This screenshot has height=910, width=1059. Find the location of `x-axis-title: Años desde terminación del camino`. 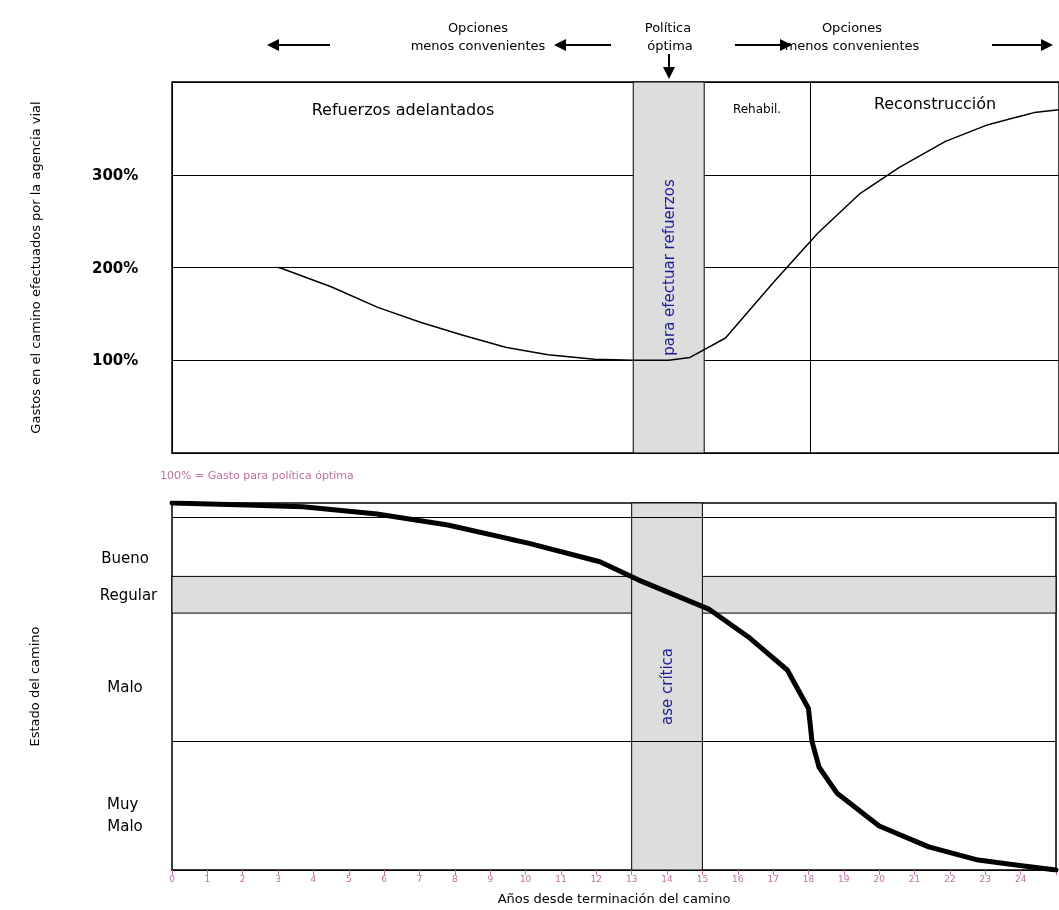

x-axis-title: Años desde terminación del camino is located at coordinates (614, 898).